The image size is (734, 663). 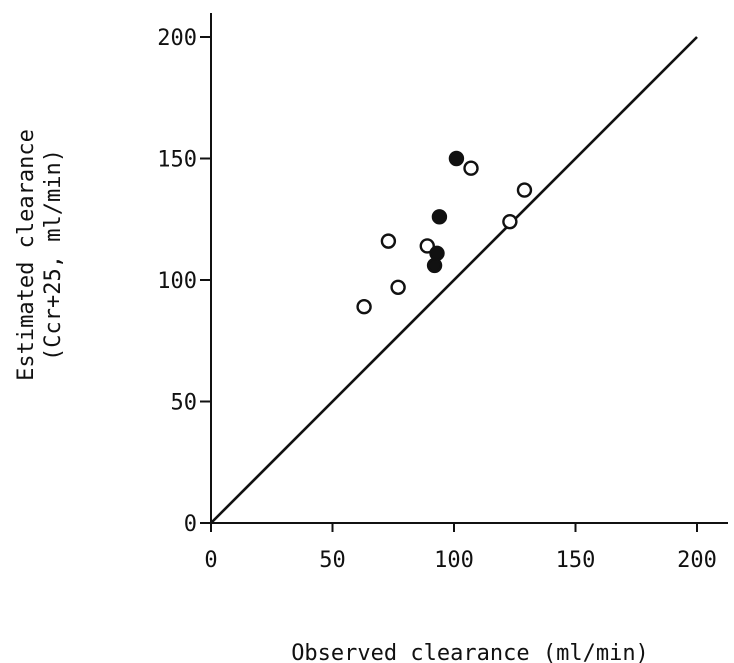 I want to click on y-tick-label: 100, so click(x=177, y=281).